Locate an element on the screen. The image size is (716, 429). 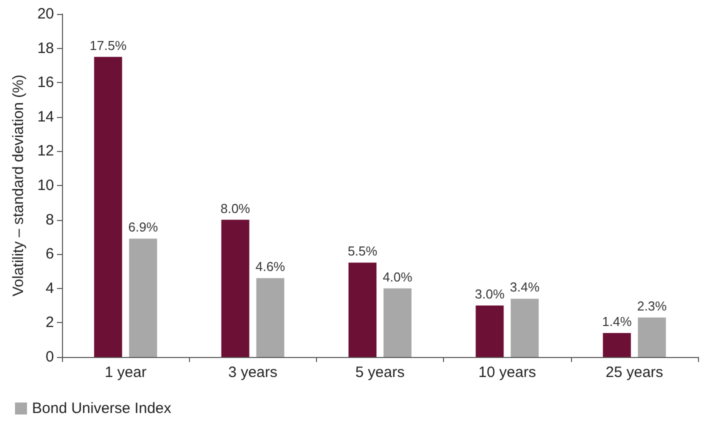
data-label: 5.5% is located at coordinates (363, 251).